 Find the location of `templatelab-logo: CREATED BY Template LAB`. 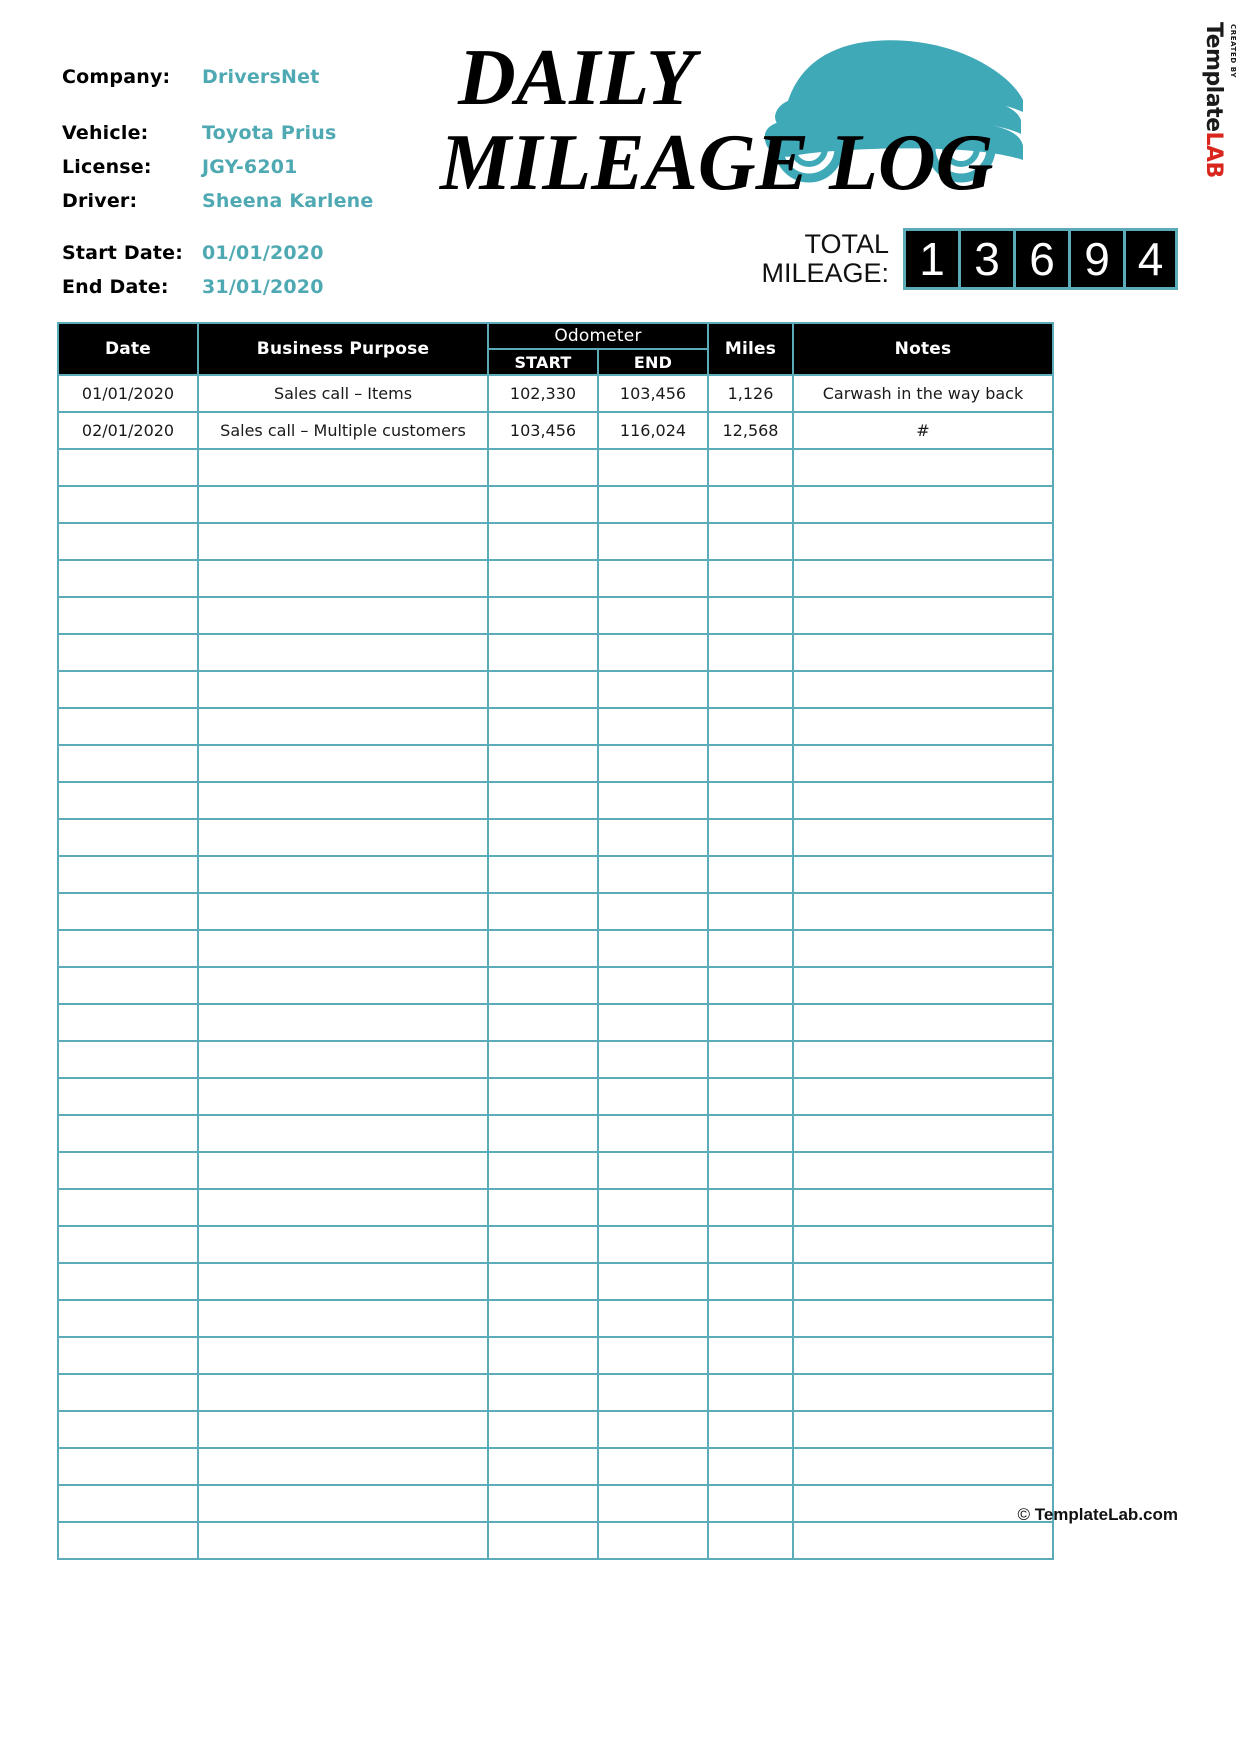

templatelab-logo: CREATED BY Template LAB is located at coordinates (1211, 113).